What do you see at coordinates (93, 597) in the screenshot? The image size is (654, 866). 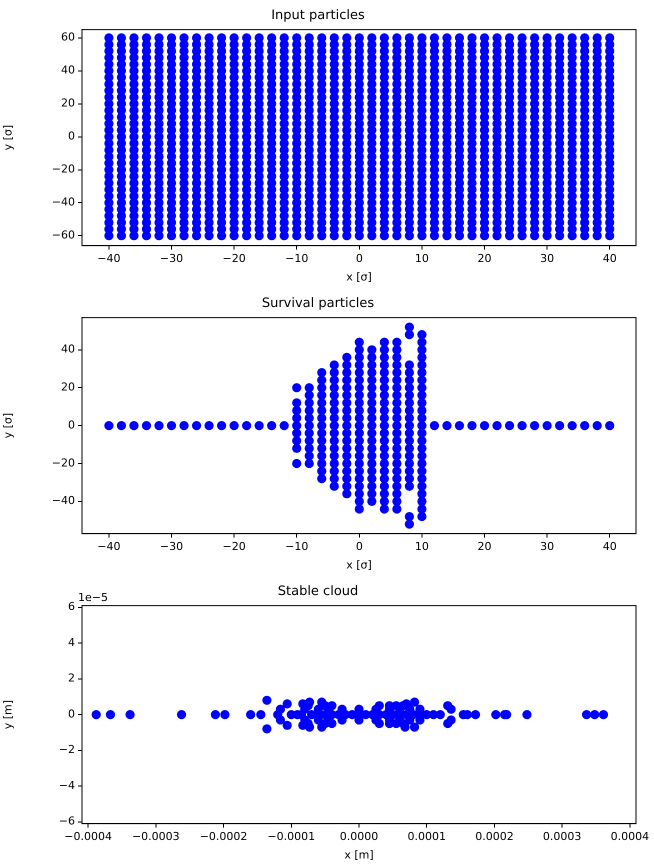 I see `text: 1e−5` at bounding box center [93, 597].